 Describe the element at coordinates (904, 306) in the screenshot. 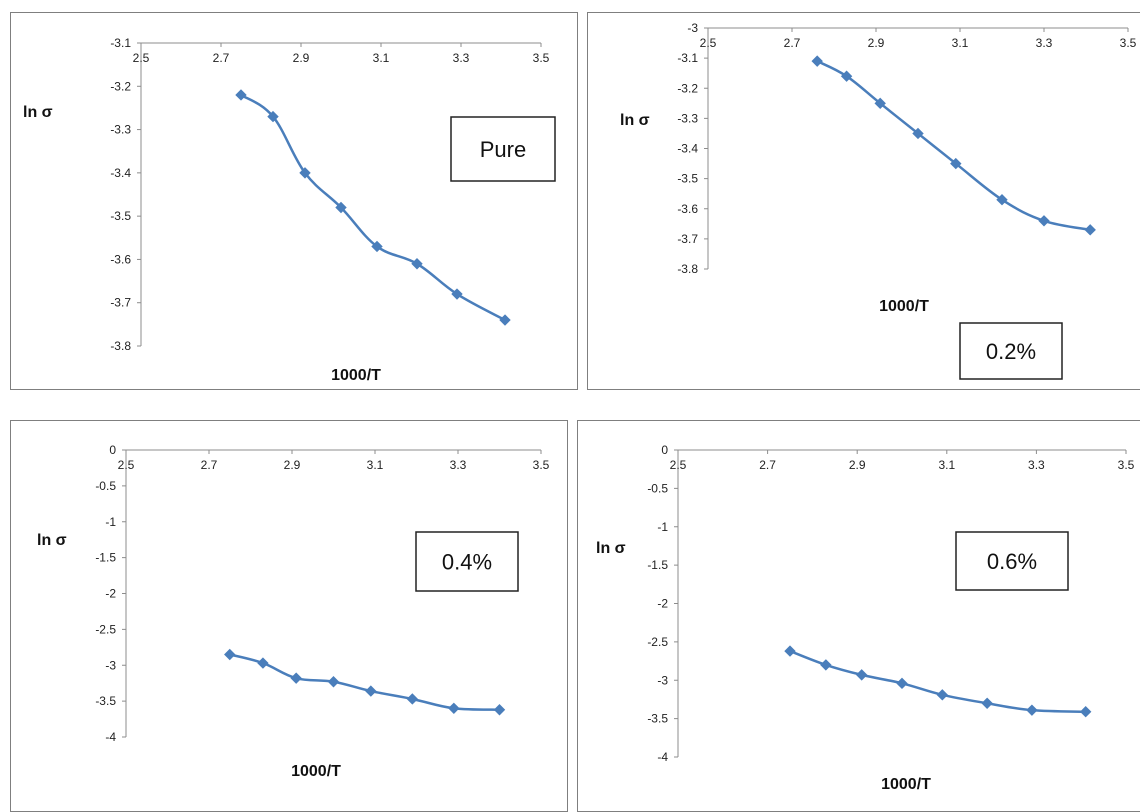

I see `x-axis-title-0-2: 1000/T` at that location.